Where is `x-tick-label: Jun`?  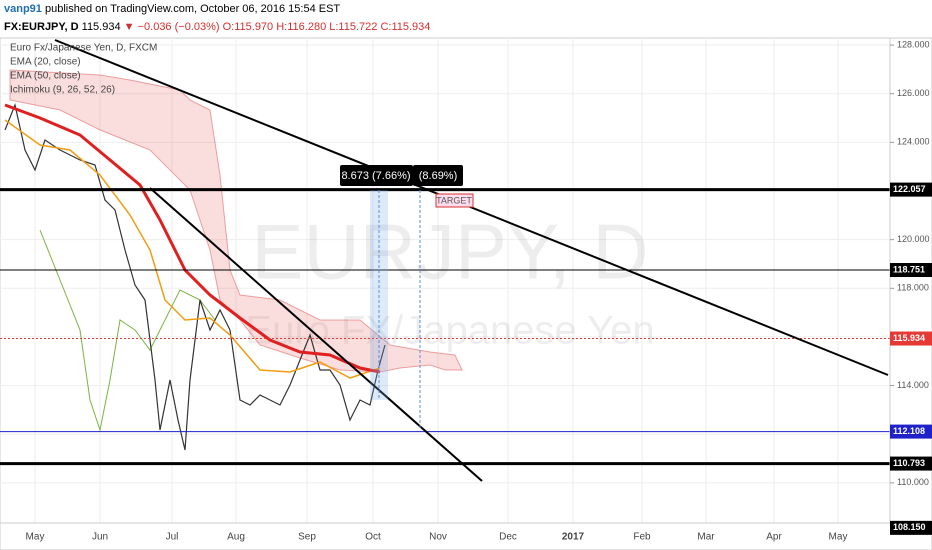 x-tick-label: Jun is located at coordinates (100, 537).